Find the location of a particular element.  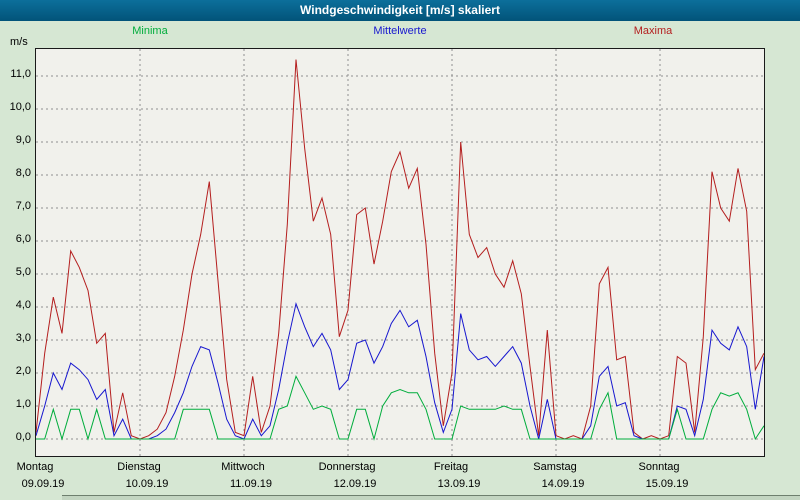

y-axis-unit-label: m/s is located at coordinates (19, 42).